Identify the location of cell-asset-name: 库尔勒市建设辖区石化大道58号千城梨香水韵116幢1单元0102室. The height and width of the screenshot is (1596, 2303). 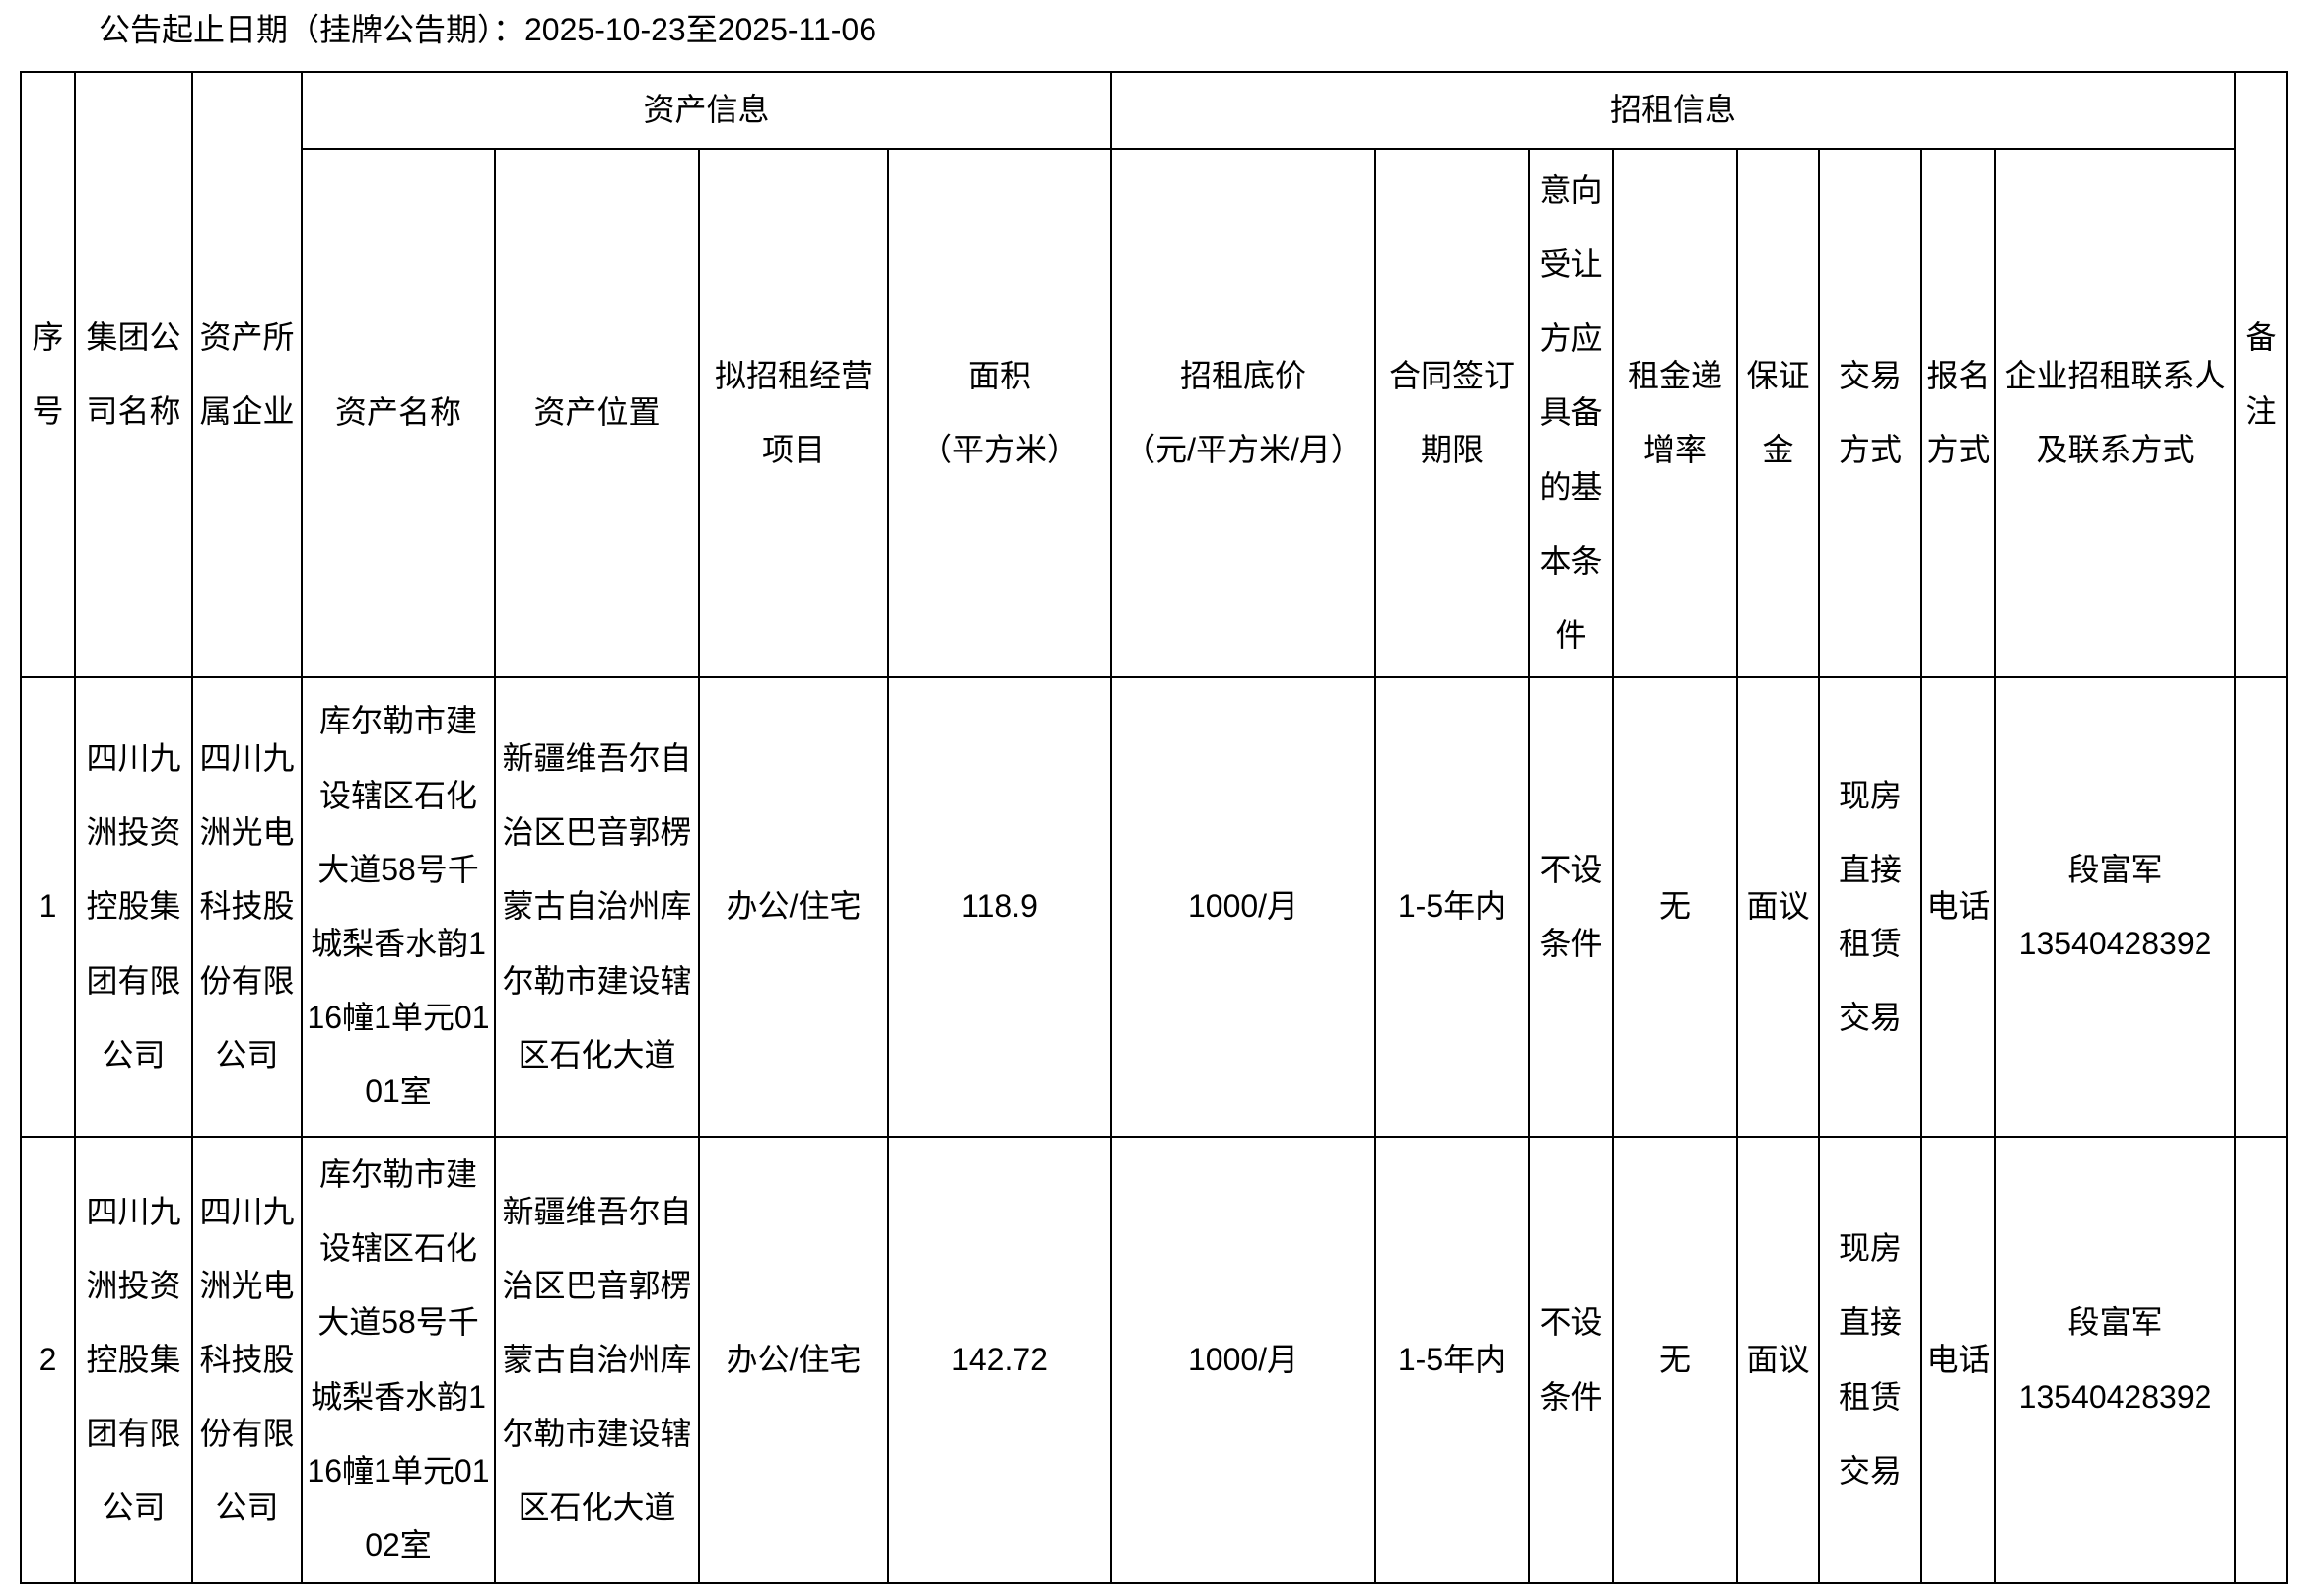
(399, 1360).